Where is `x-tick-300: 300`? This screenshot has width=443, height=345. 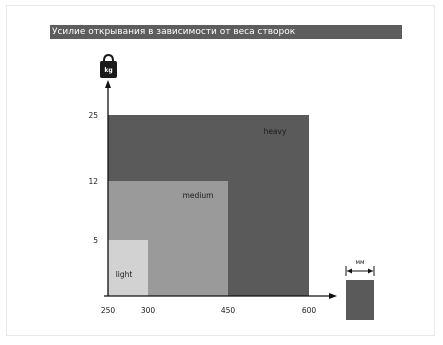
x-tick-300: 300 is located at coordinates (148, 310).